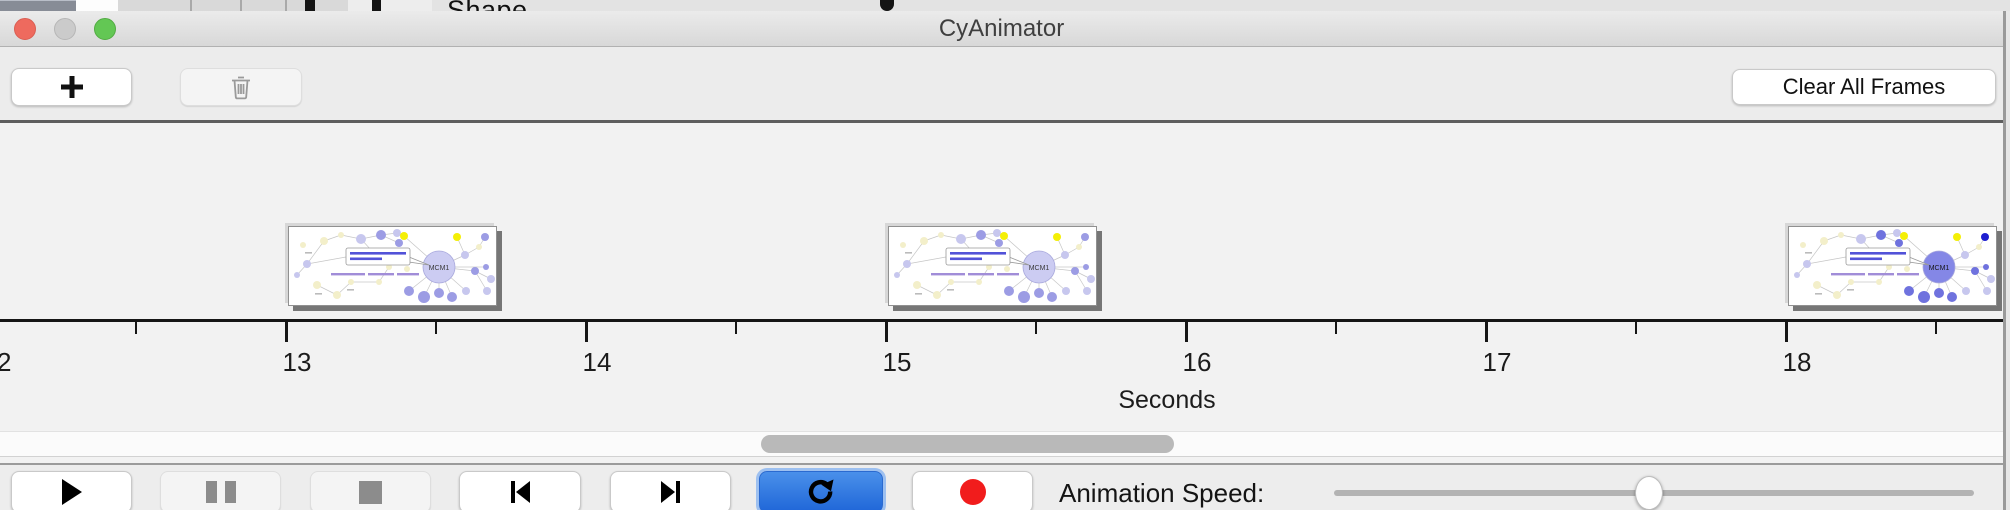  I want to click on titlebar: CyAnimator, so click(1001, 29).